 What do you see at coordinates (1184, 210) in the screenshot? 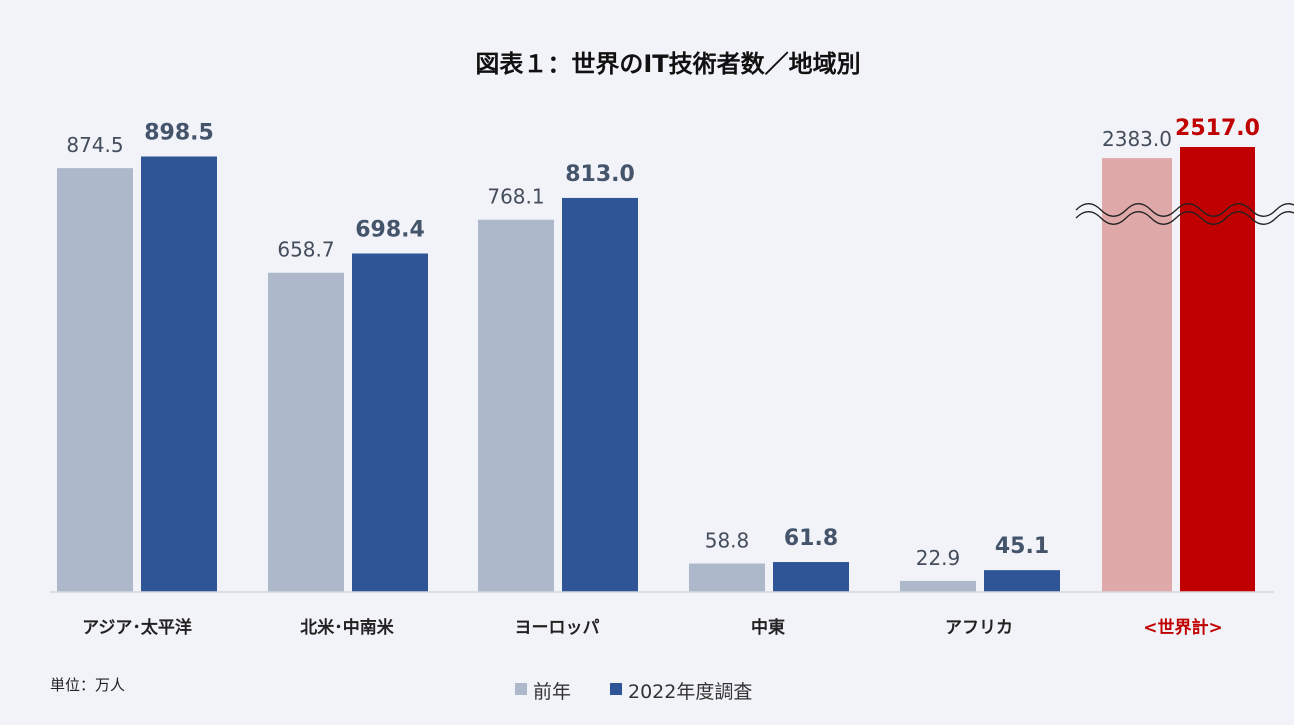
I see `break-wave-upper` at bounding box center [1184, 210].